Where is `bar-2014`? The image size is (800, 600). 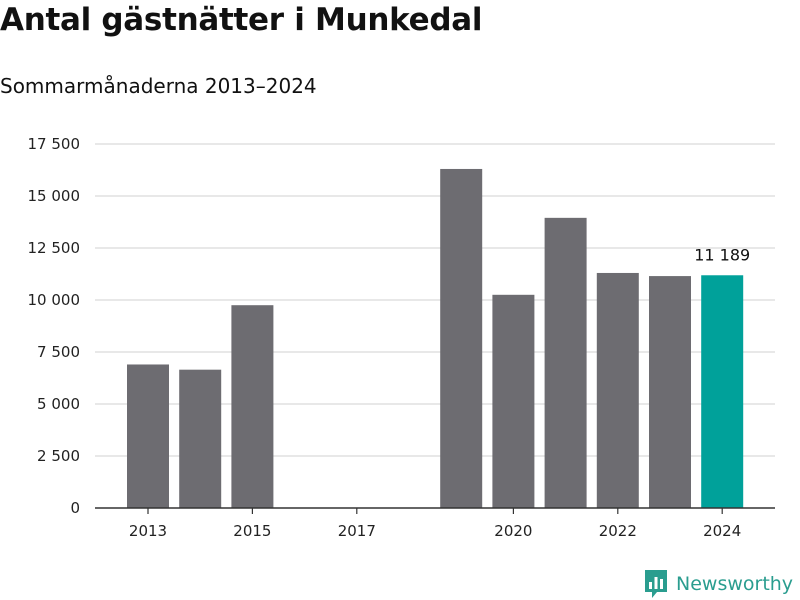 bar-2014 is located at coordinates (200, 438).